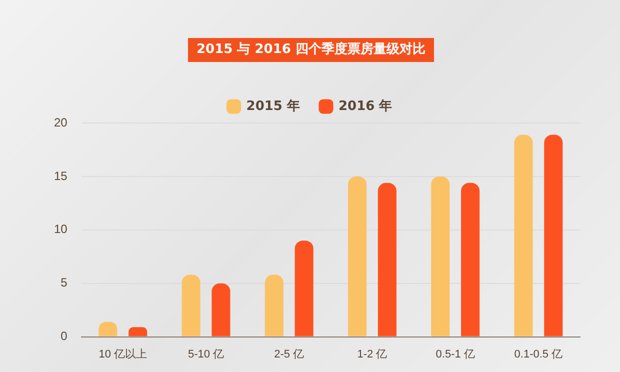 This screenshot has height=372, width=620. What do you see at coordinates (61, 229) in the screenshot?
I see `y-tick-label: 10` at bounding box center [61, 229].